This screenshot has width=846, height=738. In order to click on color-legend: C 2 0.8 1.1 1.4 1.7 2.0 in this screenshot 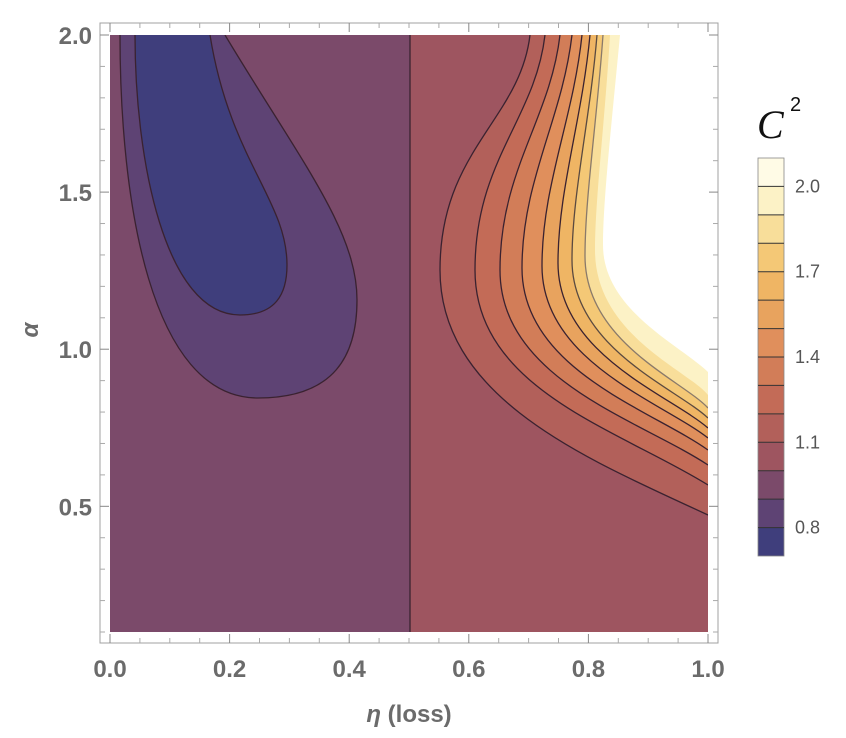, I will do `click(788, 325)`.